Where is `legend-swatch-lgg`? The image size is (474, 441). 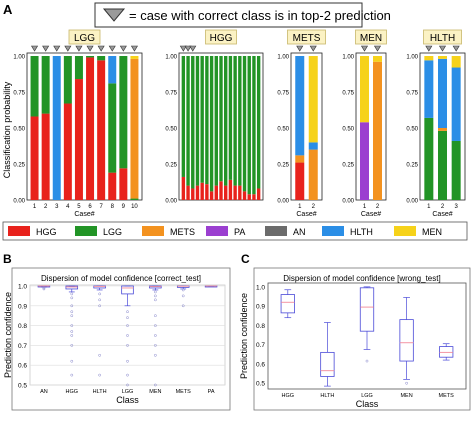 legend-swatch-lgg is located at coordinates (86, 231).